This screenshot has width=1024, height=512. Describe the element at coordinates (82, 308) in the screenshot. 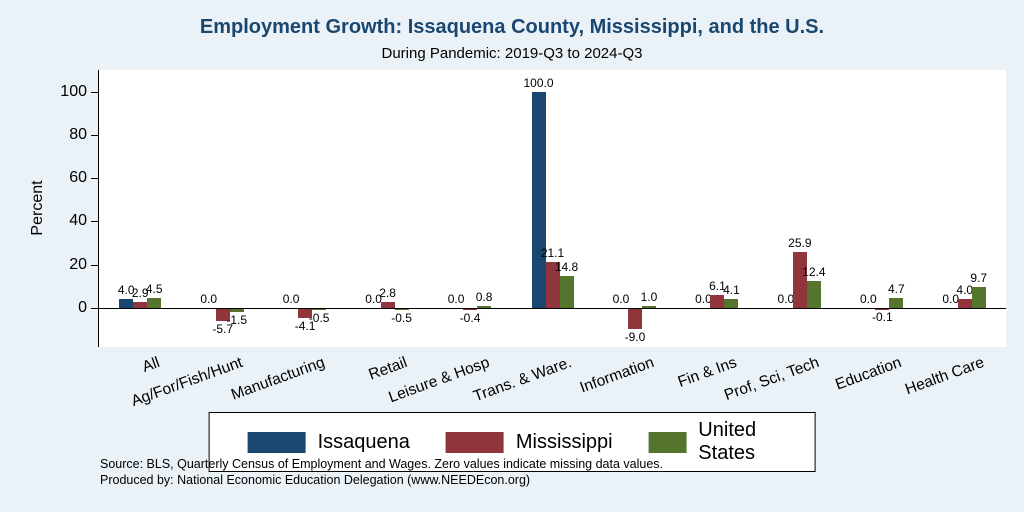

I see `y-tick-label: 0` at that location.